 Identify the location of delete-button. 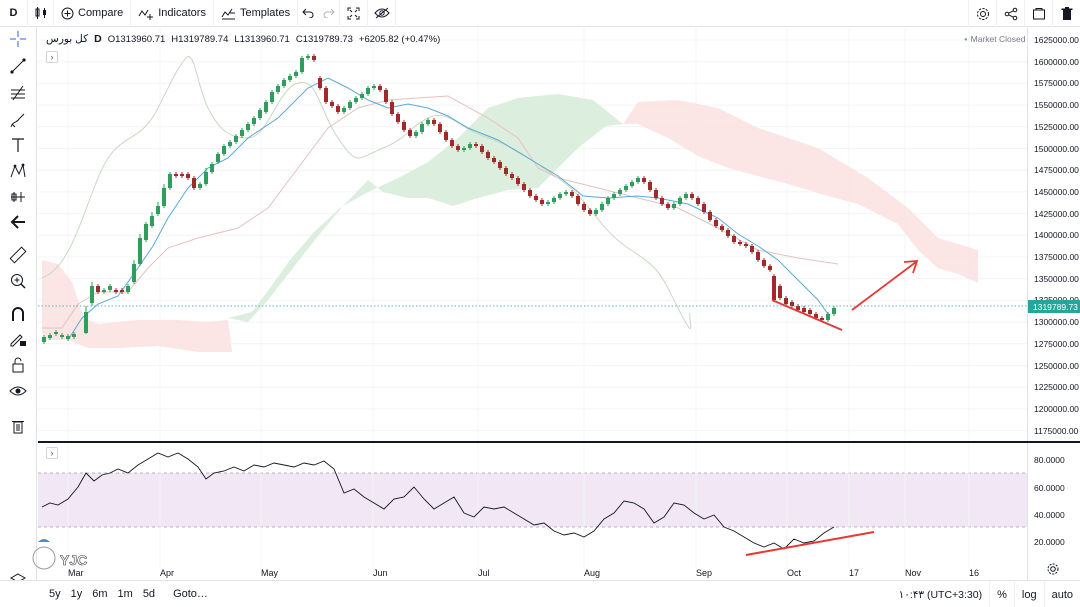
(1066, 13).